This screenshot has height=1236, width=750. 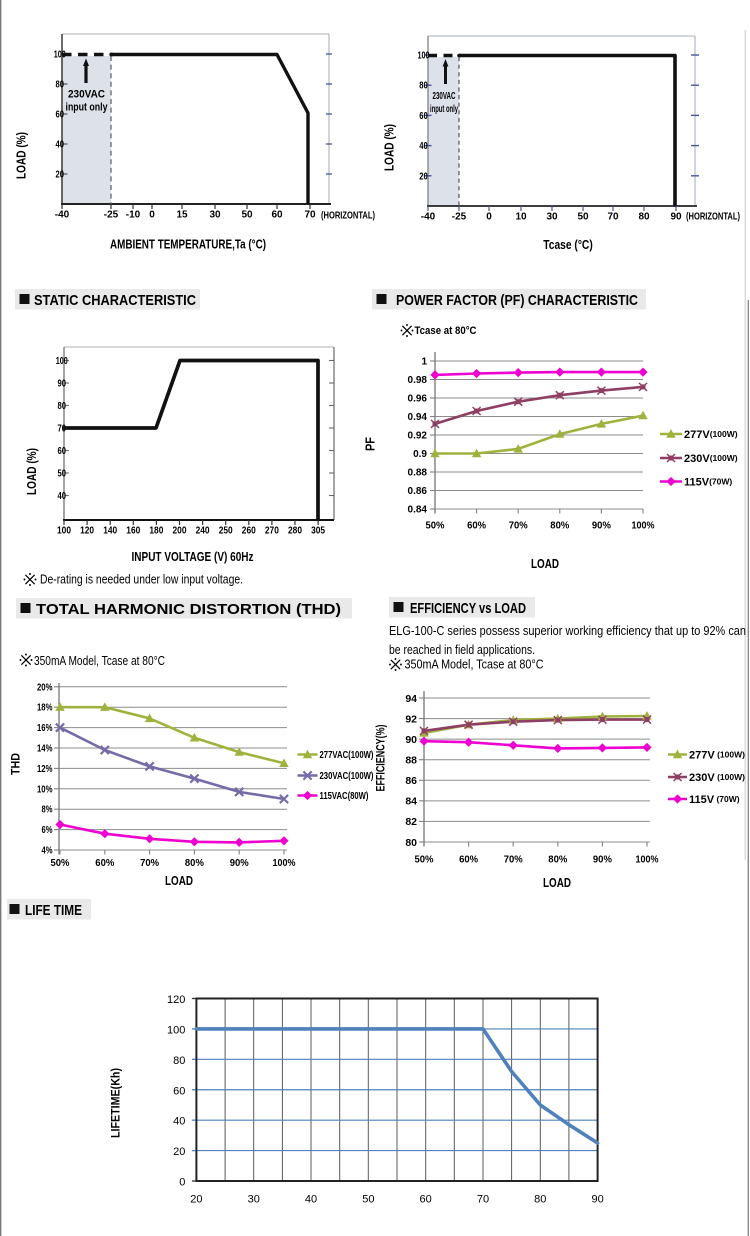 I want to click on svg-text: 280, so click(x=295, y=531).